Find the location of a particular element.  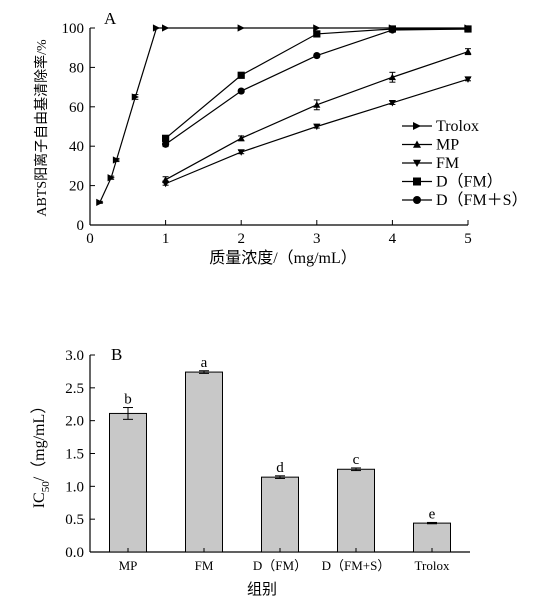

panel-b-x-axis-label: 组别 is located at coordinates (262, 589).